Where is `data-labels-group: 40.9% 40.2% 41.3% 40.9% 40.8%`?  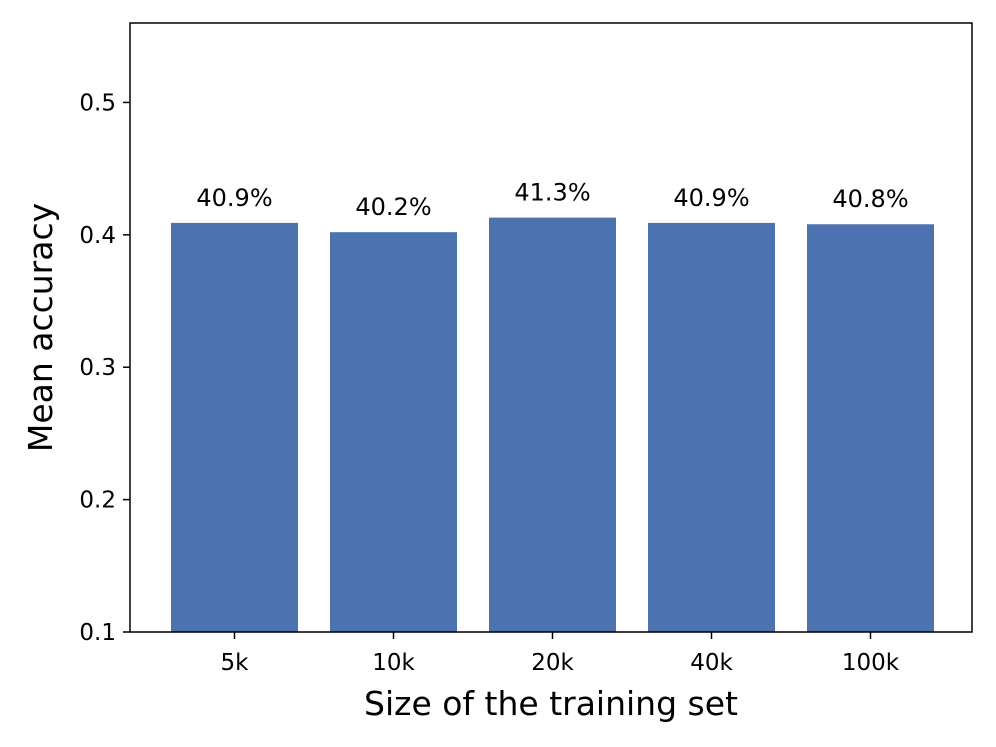
data-labels-group: 40.9% 40.2% 41.3% 40.9% 40.8% is located at coordinates (552, 200).